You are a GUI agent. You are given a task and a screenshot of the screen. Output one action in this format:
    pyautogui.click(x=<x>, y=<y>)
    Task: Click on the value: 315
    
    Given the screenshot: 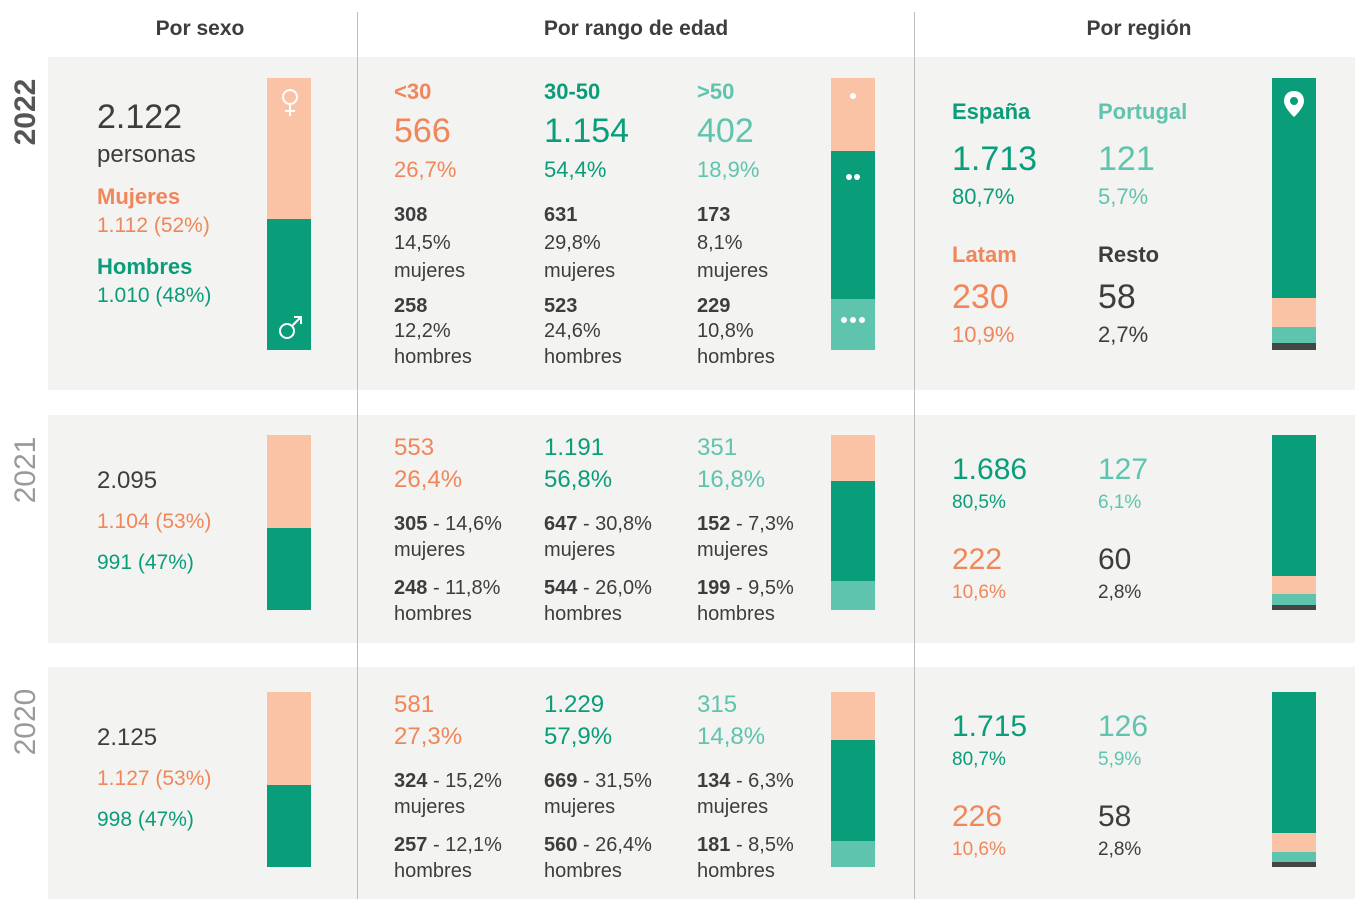 What is the action you would take?
    pyautogui.click(x=717, y=704)
    